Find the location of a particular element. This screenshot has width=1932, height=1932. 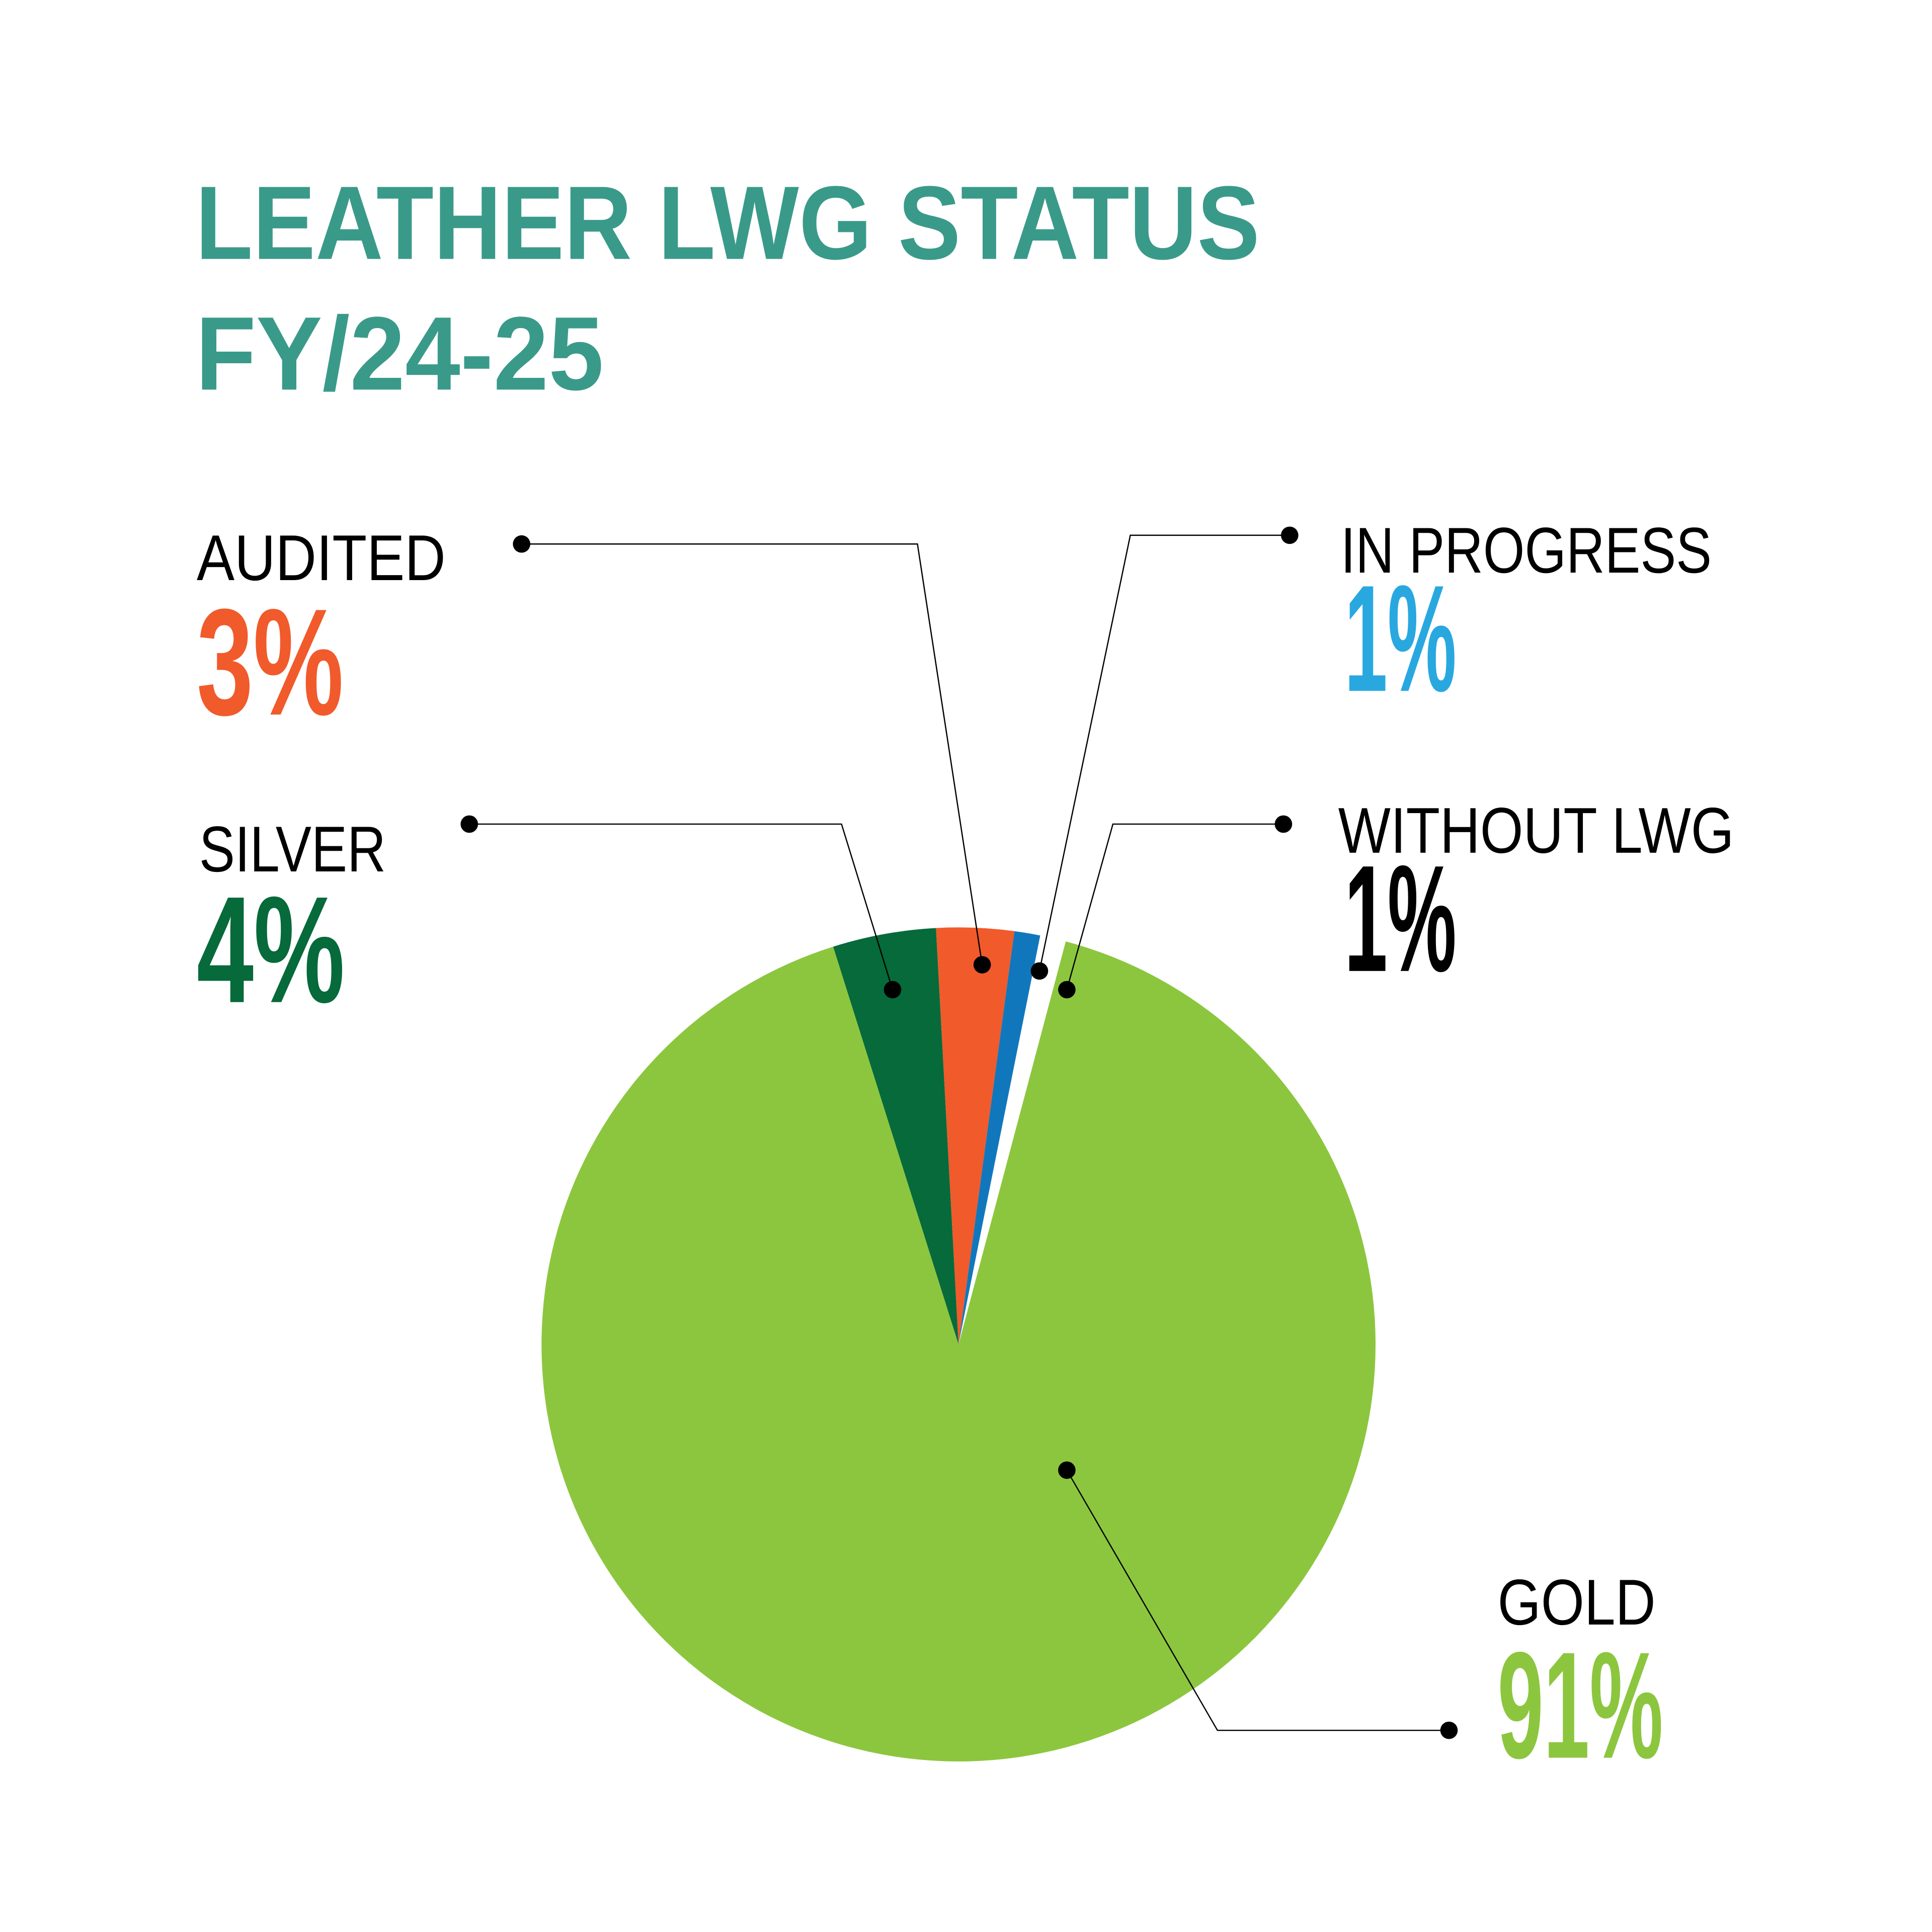

leader-line-audited is located at coordinates (752, 754).